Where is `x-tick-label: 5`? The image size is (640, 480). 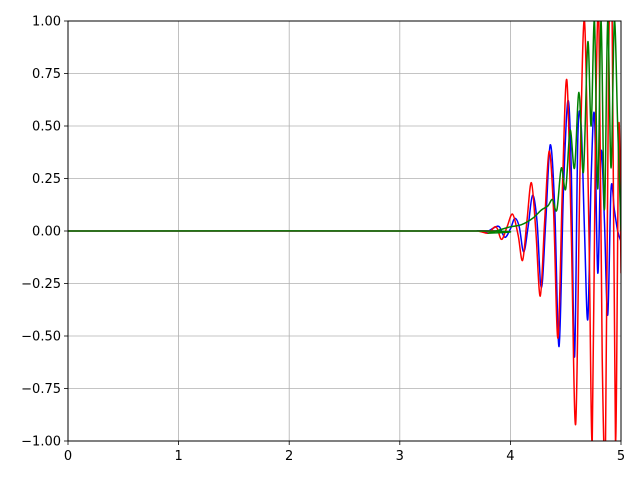
x-tick-label: 5 is located at coordinates (621, 456).